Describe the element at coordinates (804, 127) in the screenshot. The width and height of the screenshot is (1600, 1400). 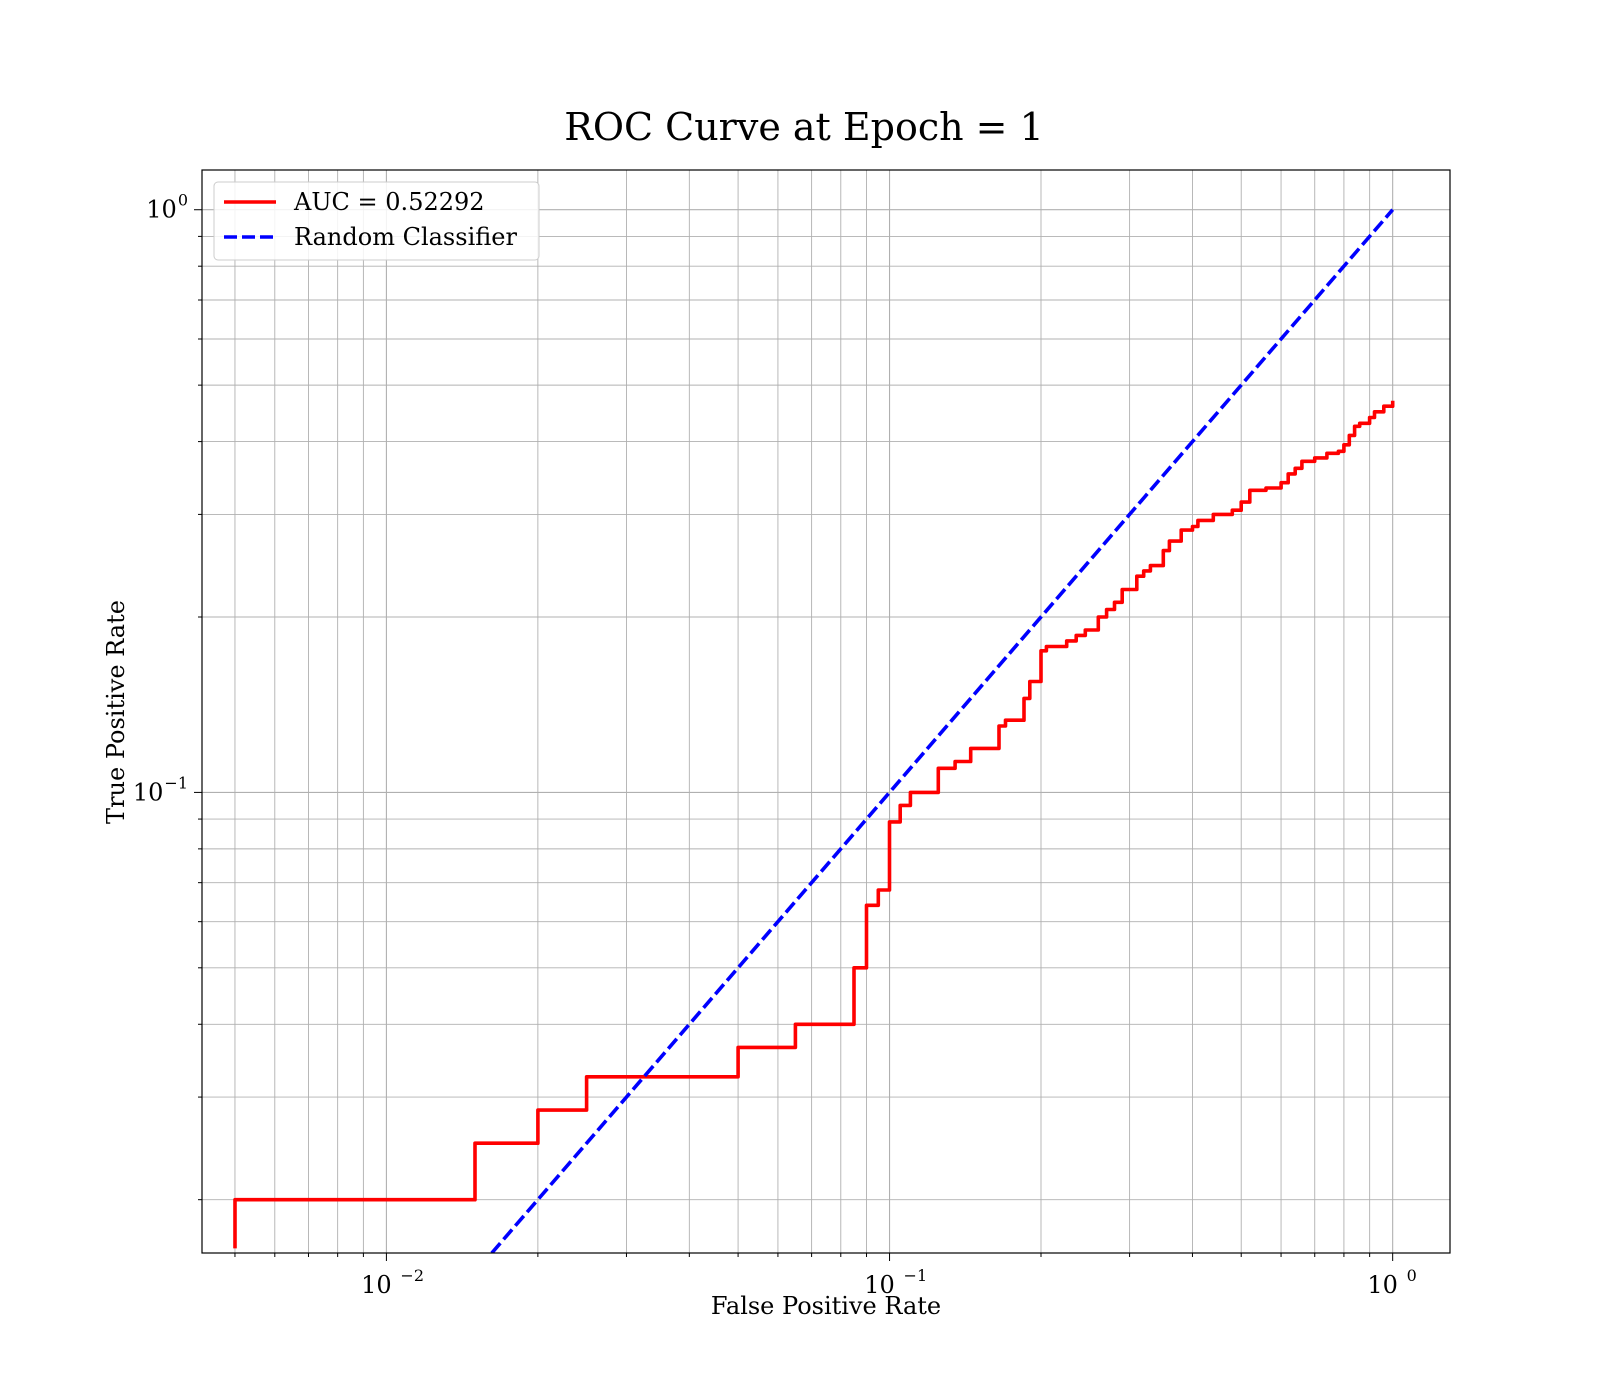
I see `chart-title: ROC Curve at Epoch = 1` at that location.